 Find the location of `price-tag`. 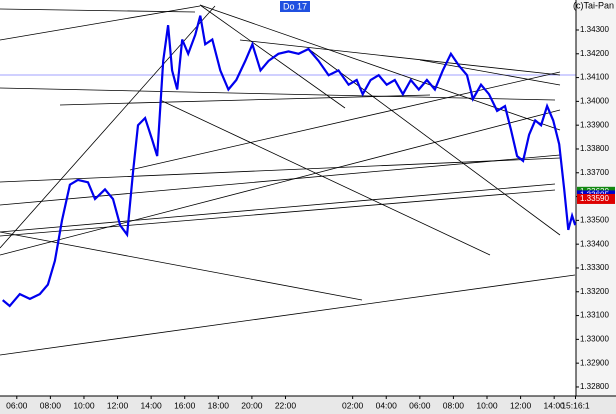

price-tag is located at coordinates (596, 198).